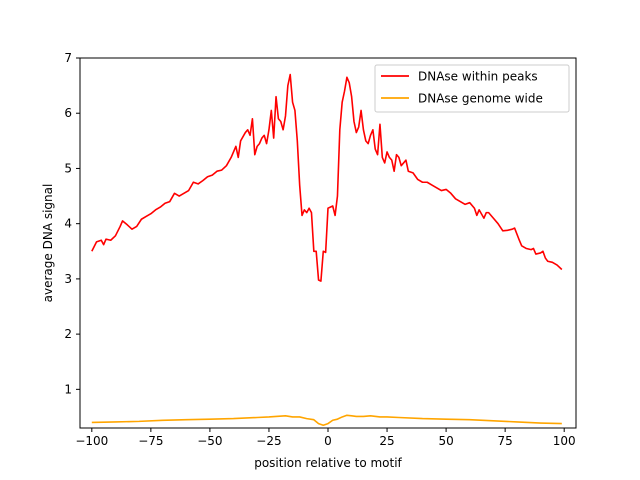  Describe the element at coordinates (328, 463) in the screenshot. I see `x-axis-label: position relative to motif` at that location.